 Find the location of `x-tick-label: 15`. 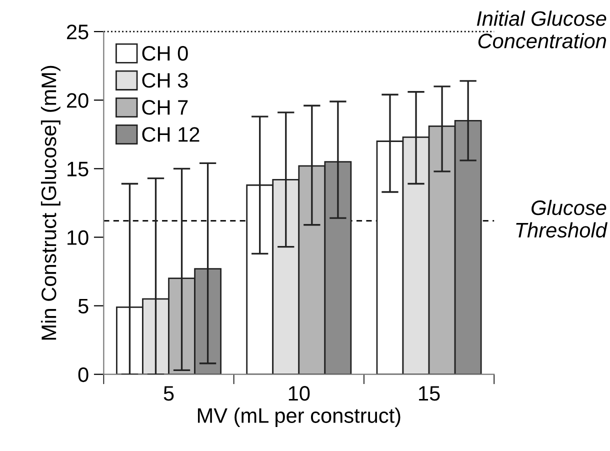

x-tick-label: 15 is located at coordinates (429, 393).